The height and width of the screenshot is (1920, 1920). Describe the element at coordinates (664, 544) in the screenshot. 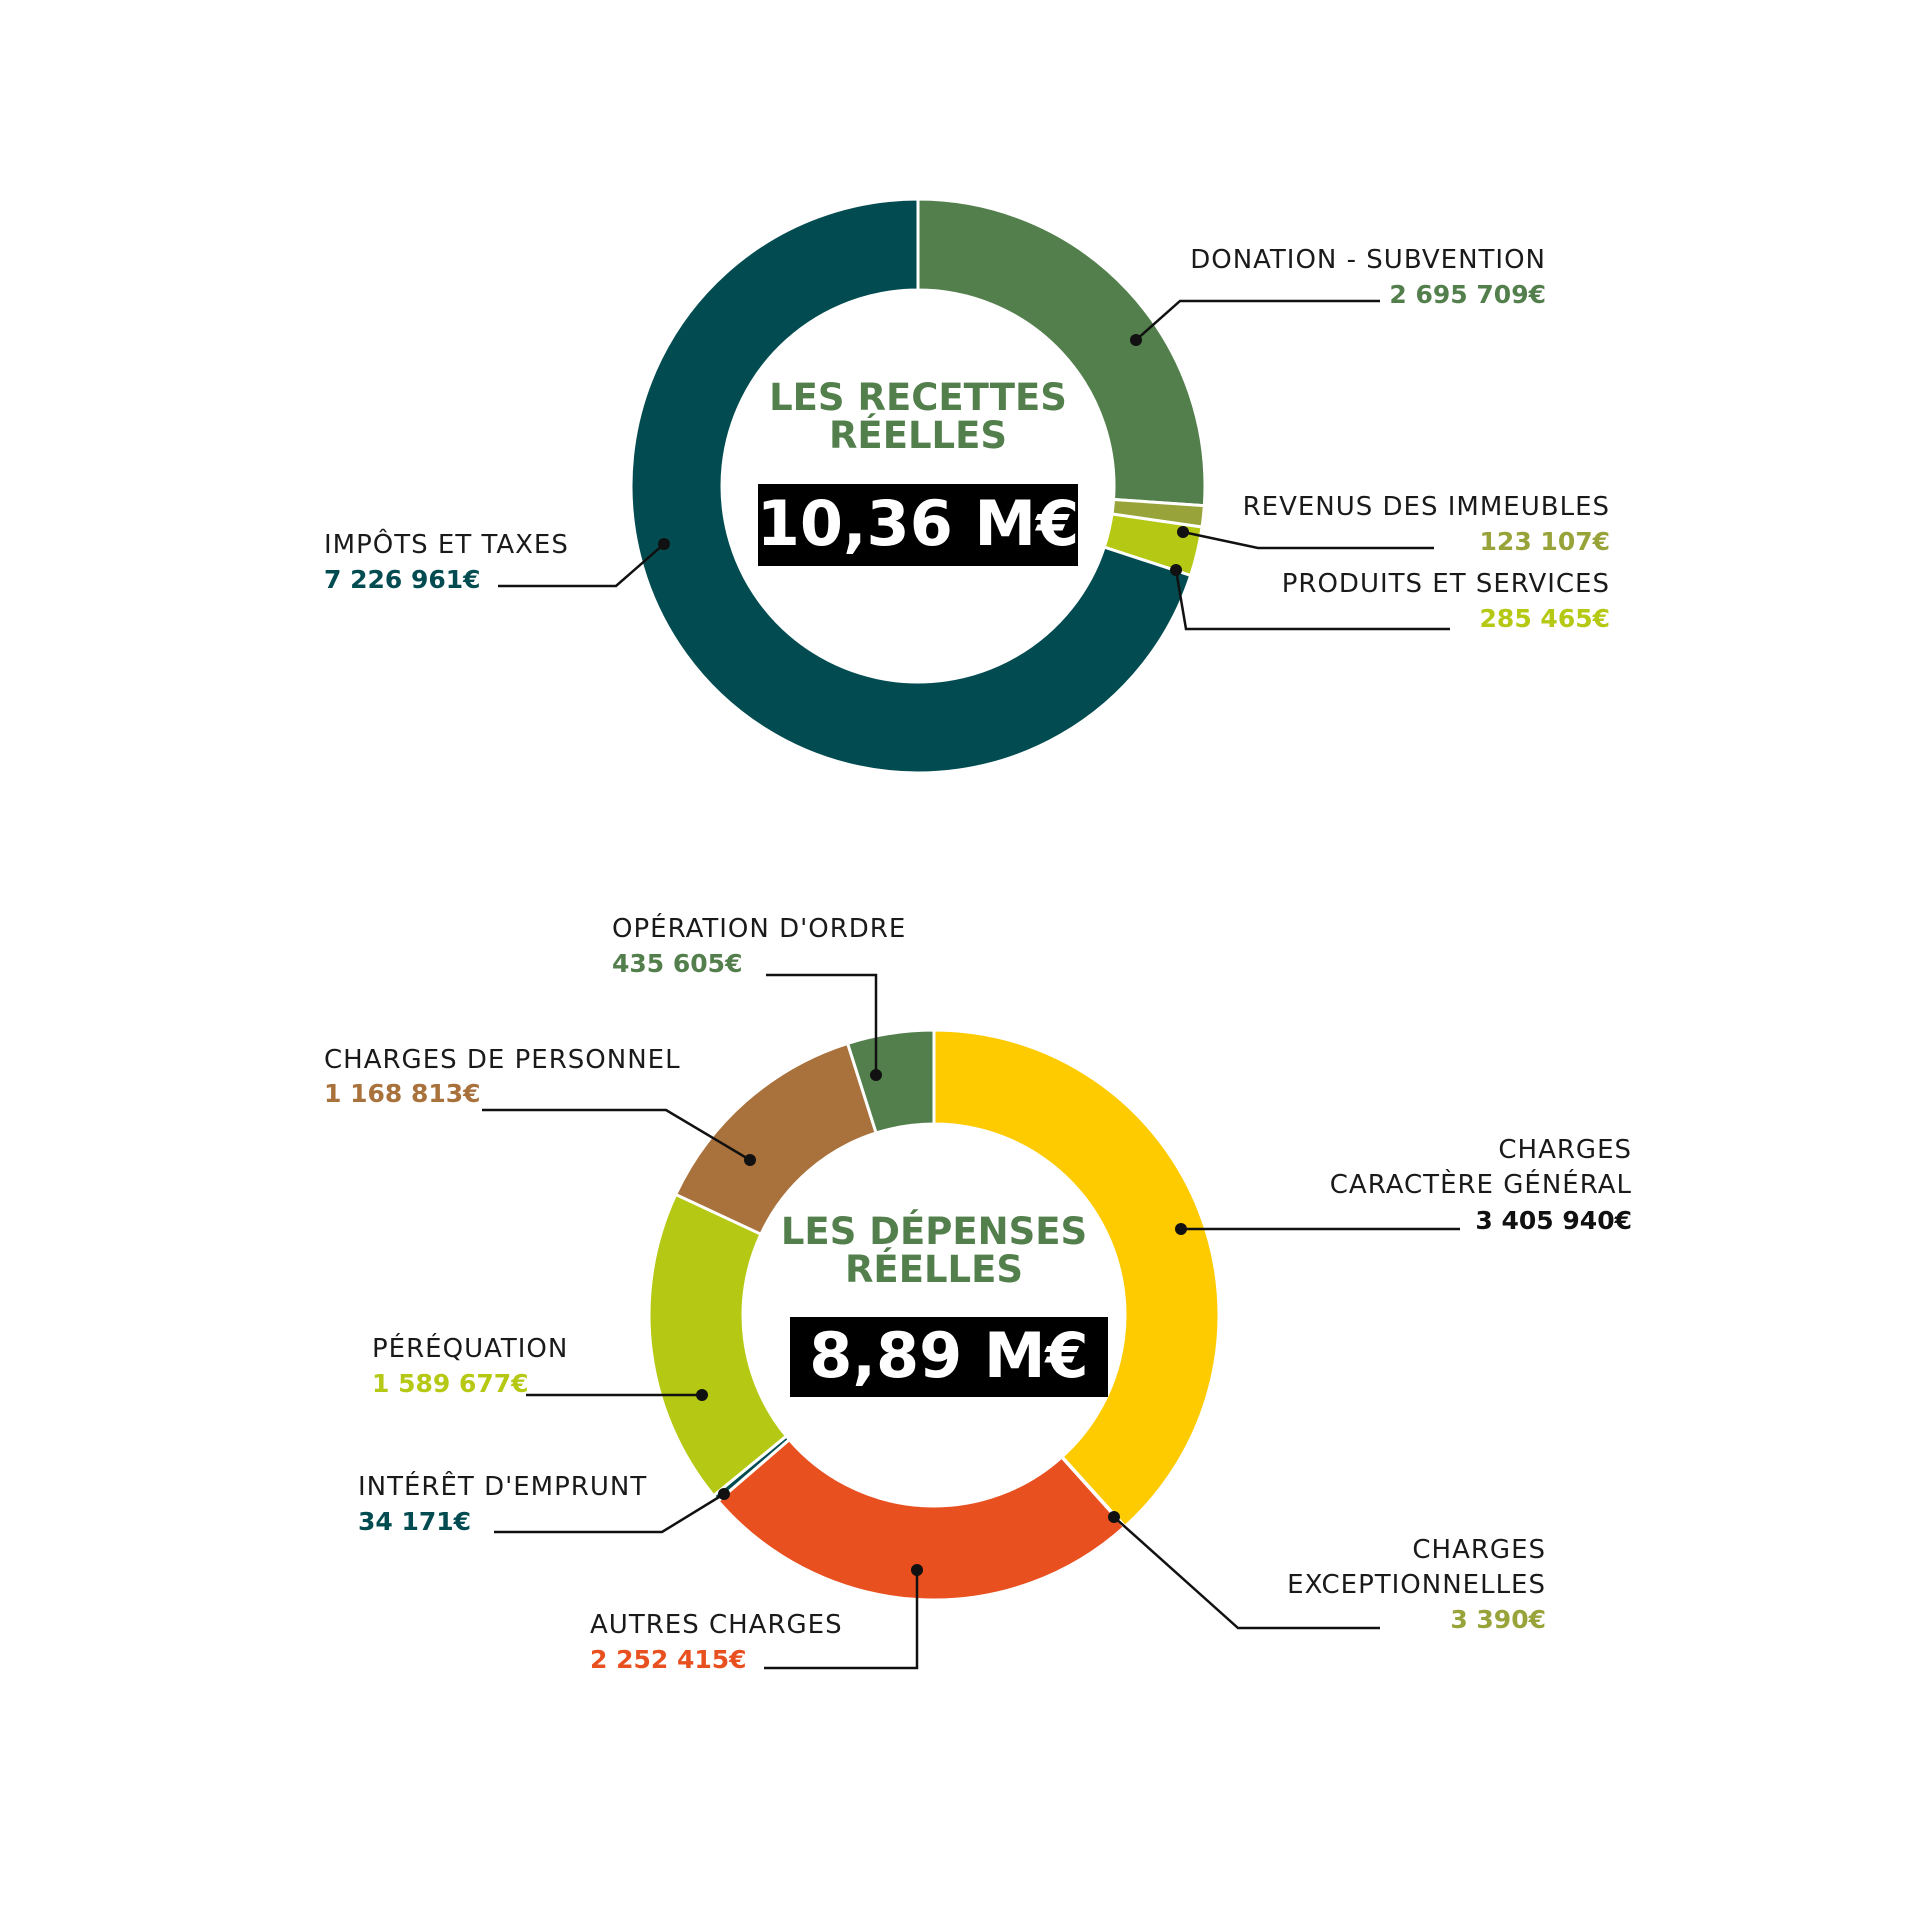

I see `leader-dot-impots-et-taxes` at that location.